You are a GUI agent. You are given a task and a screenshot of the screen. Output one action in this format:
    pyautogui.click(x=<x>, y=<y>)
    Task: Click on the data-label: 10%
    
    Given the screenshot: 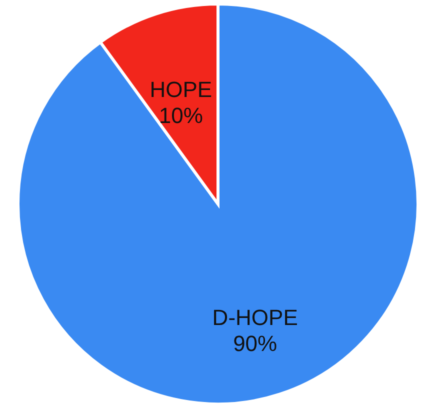 What is the action you would take?
    pyautogui.click(x=180, y=115)
    